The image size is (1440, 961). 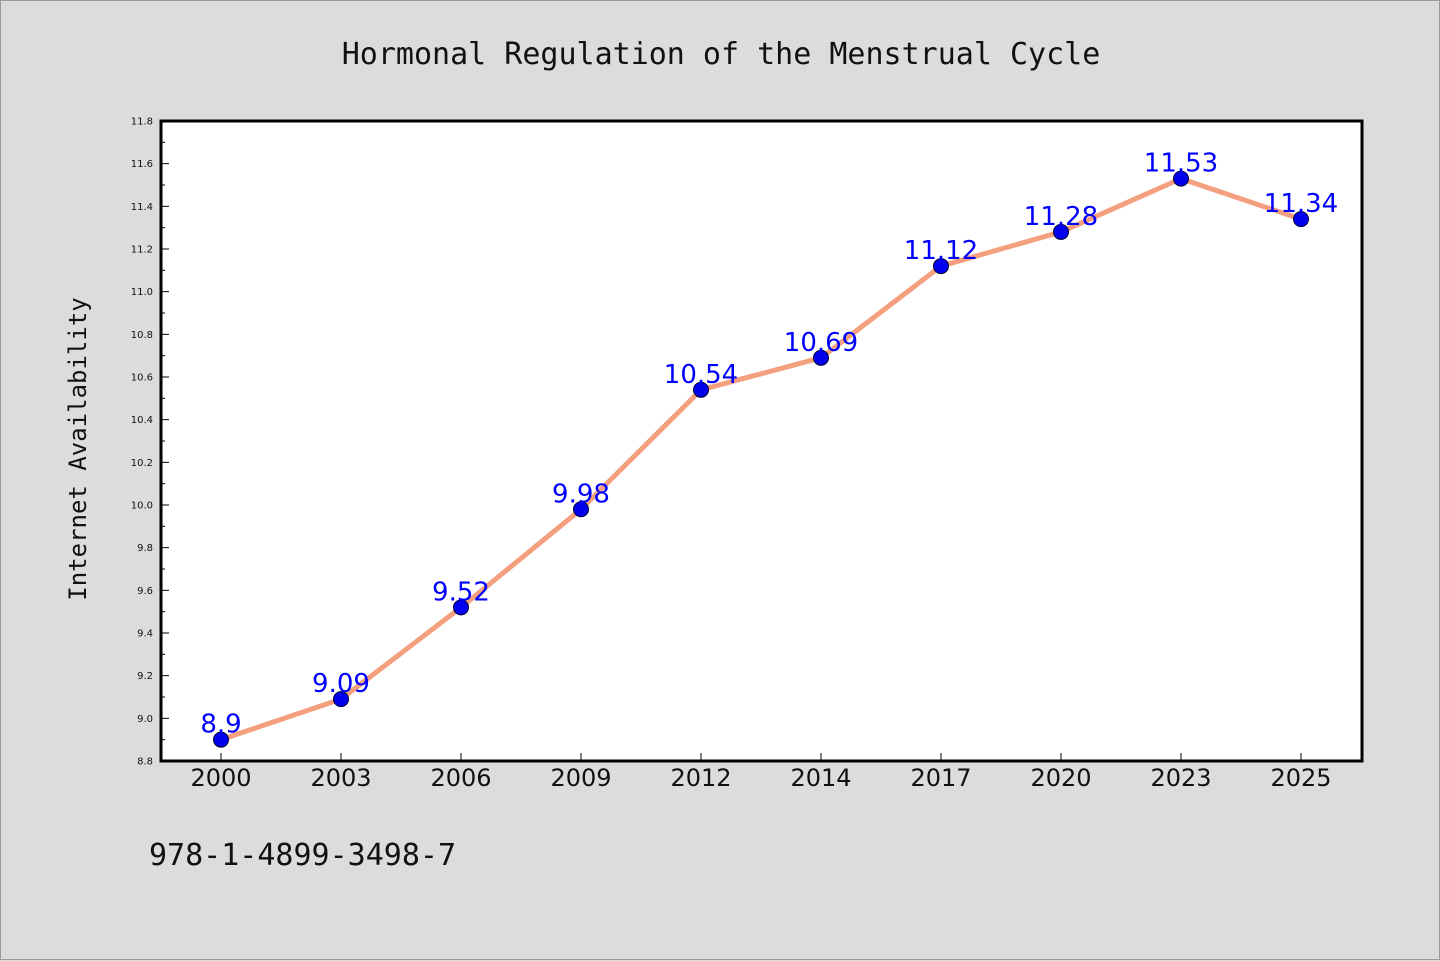 I want to click on y-tick-label: 10.4, so click(x=142, y=420).